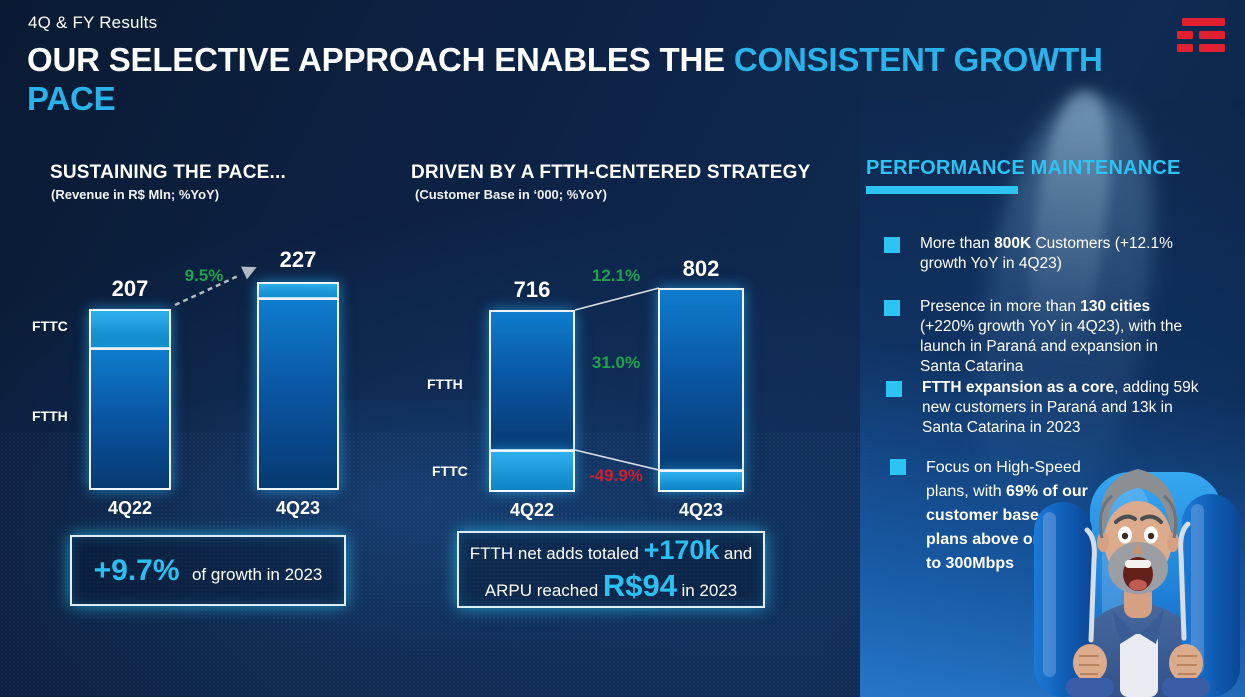 The height and width of the screenshot is (697, 1245). Describe the element at coordinates (298, 290) in the screenshot. I see `chart1-bar-4q23-fttc` at that location.